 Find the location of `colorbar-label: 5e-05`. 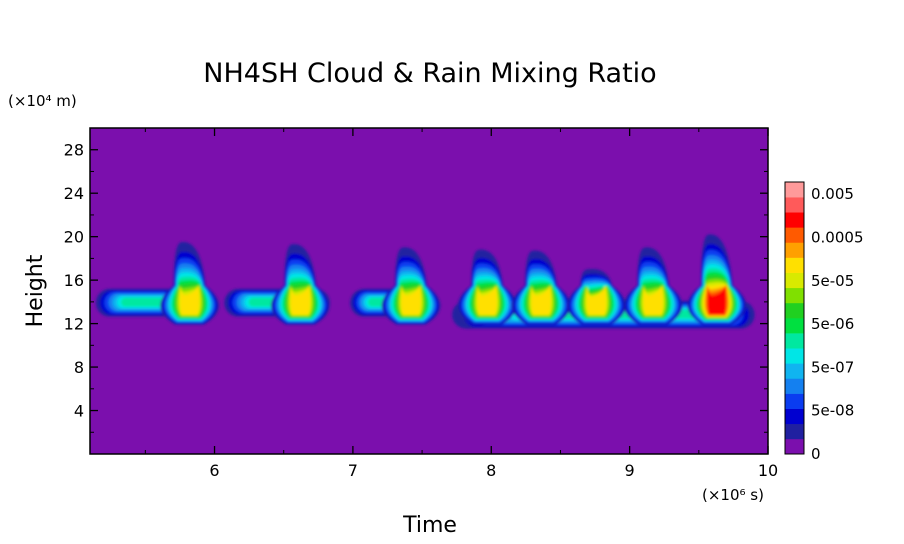

colorbar-label: 5e-05 is located at coordinates (832, 281).